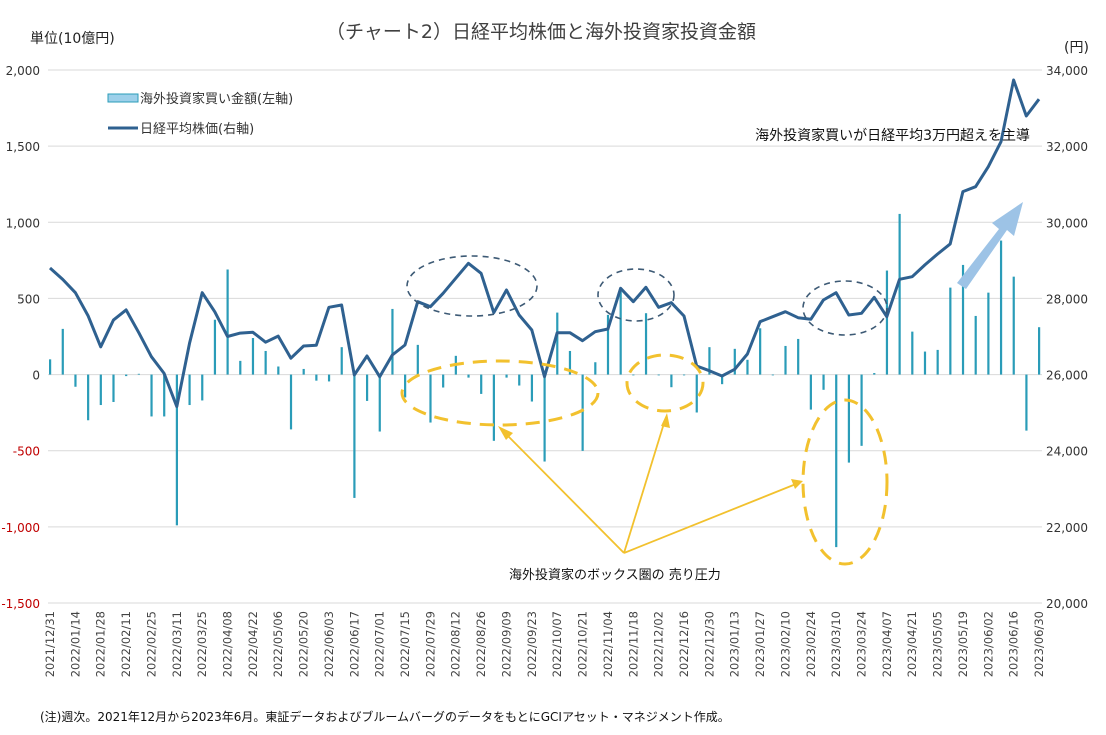  What do you see at coordinates (126, 644) in the screenshot?
I see `x-tick-label: 2022/02/11` at bounding box center [126, 644].